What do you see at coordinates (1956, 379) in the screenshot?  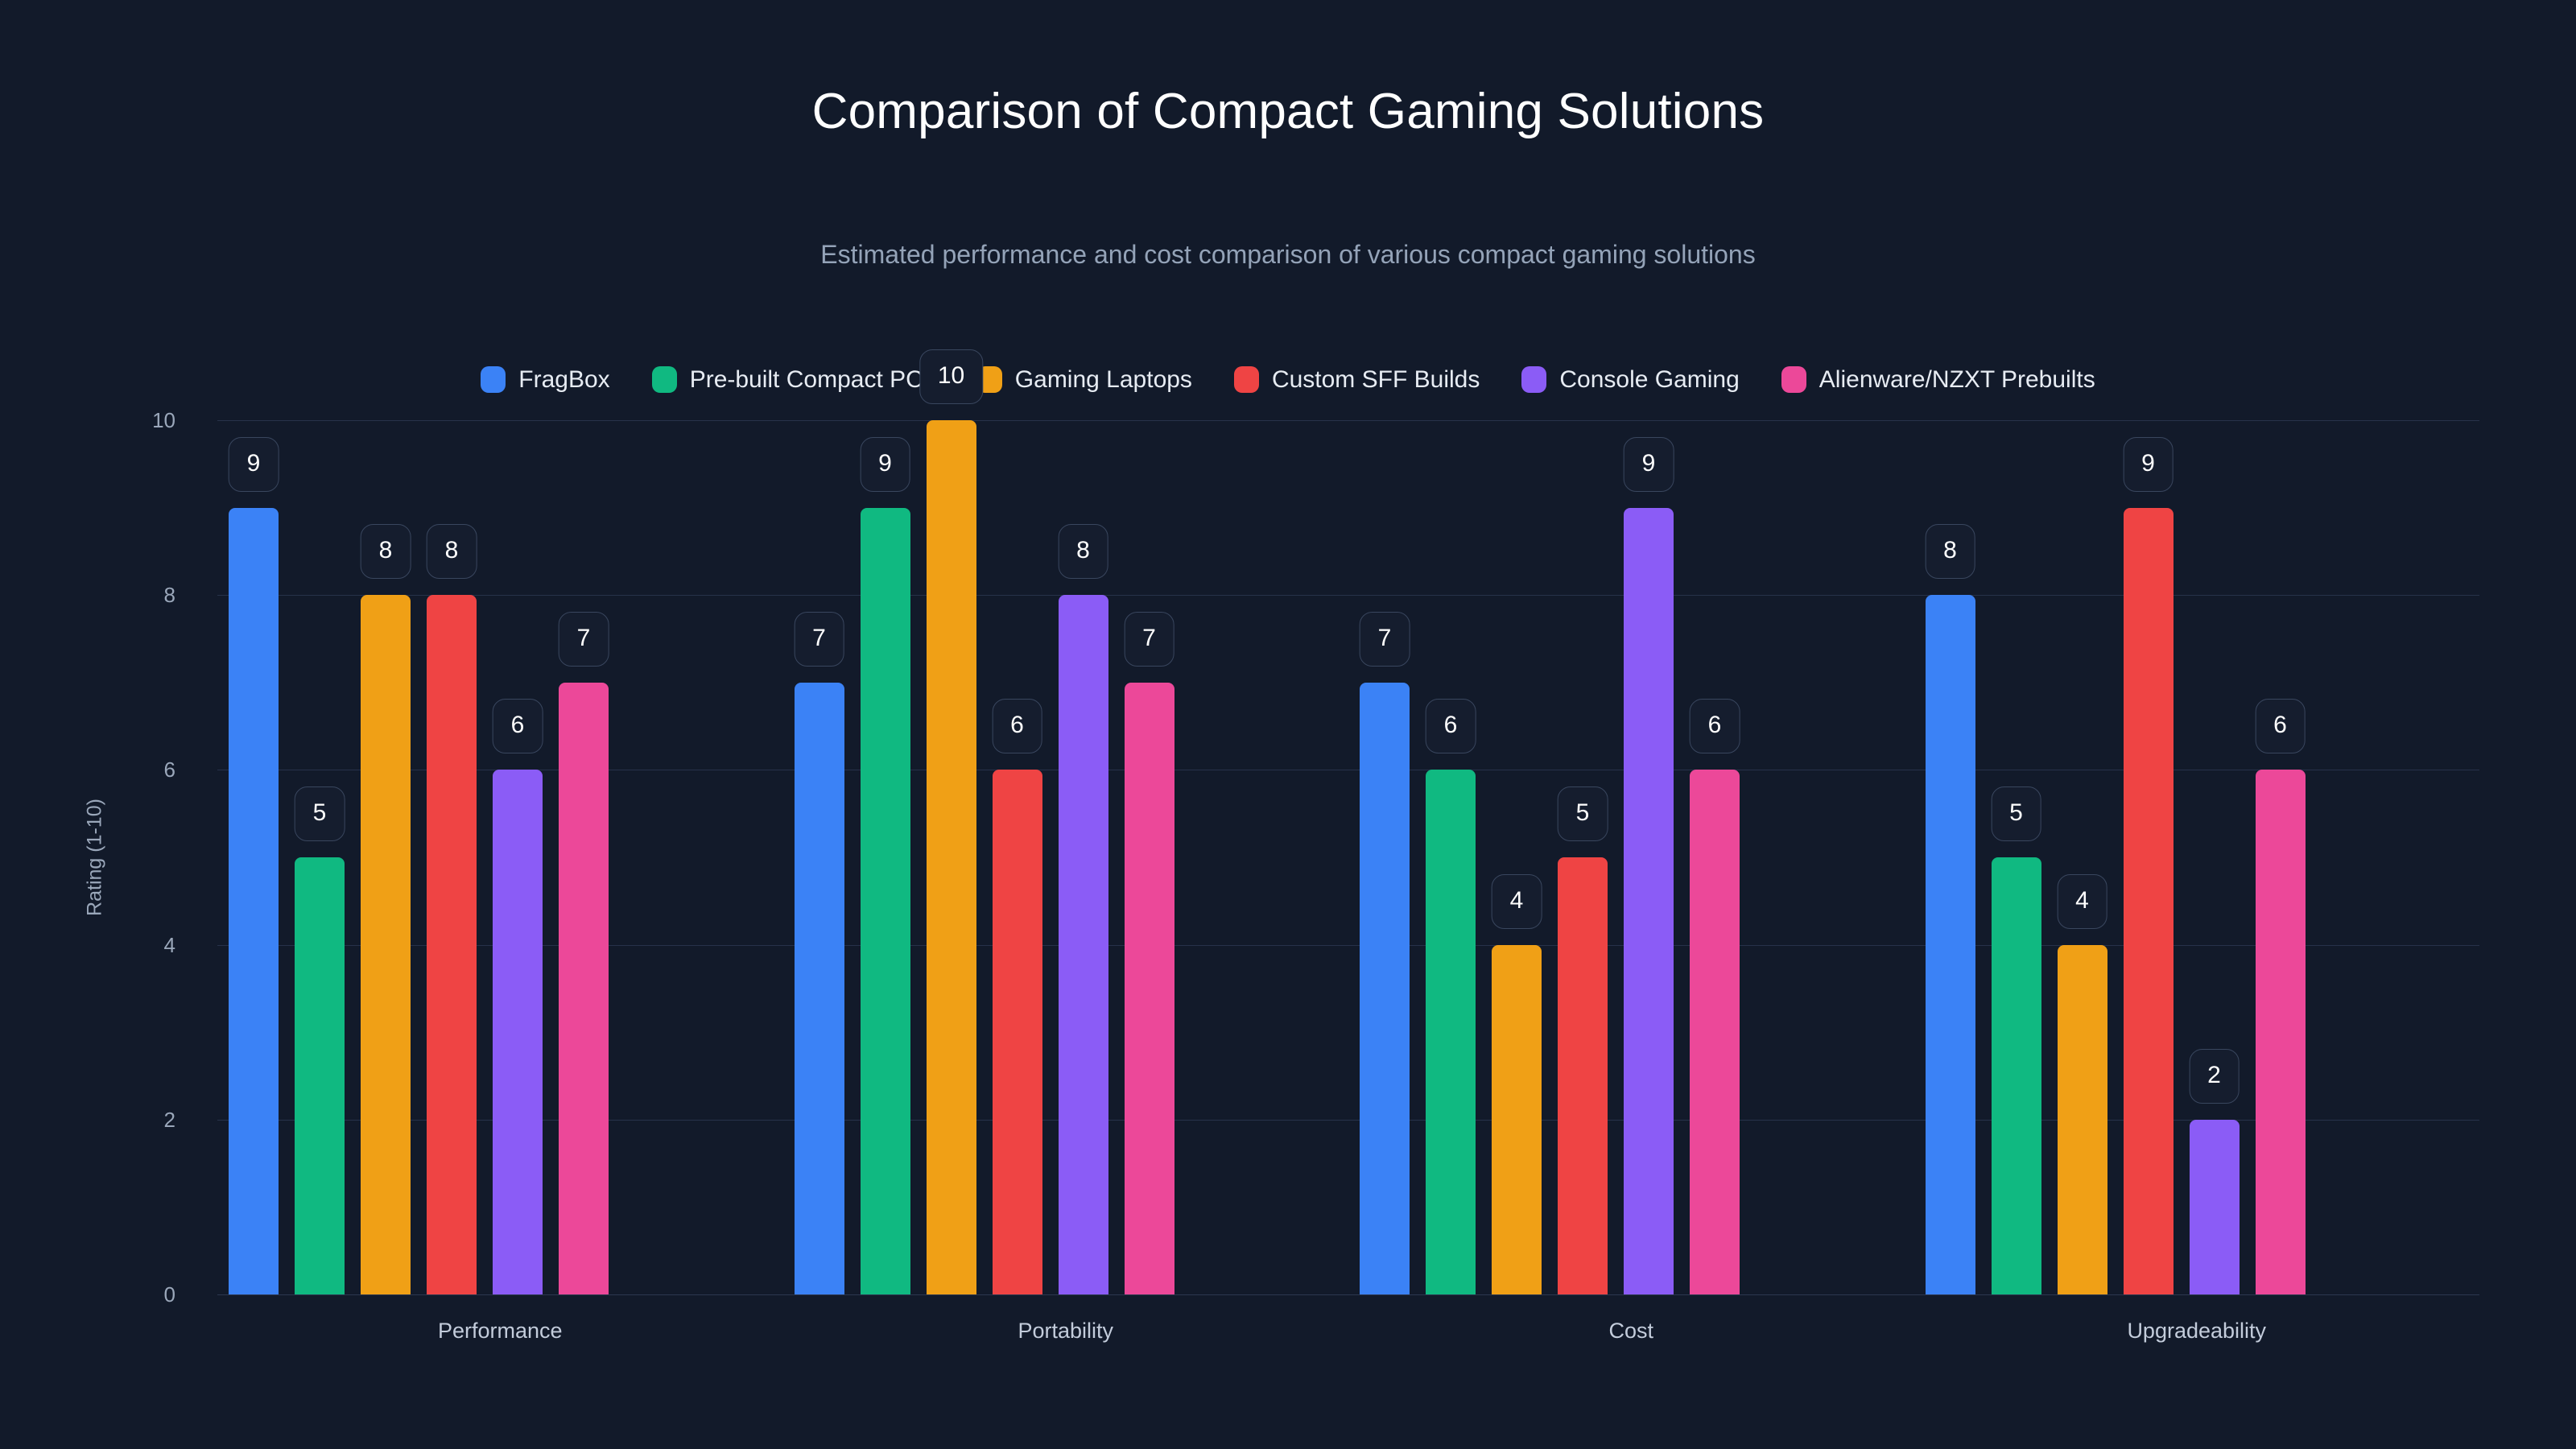 I see `legend-item-label: Alienware/NZXT Prebuilts` at bounding box center [1956, 379].